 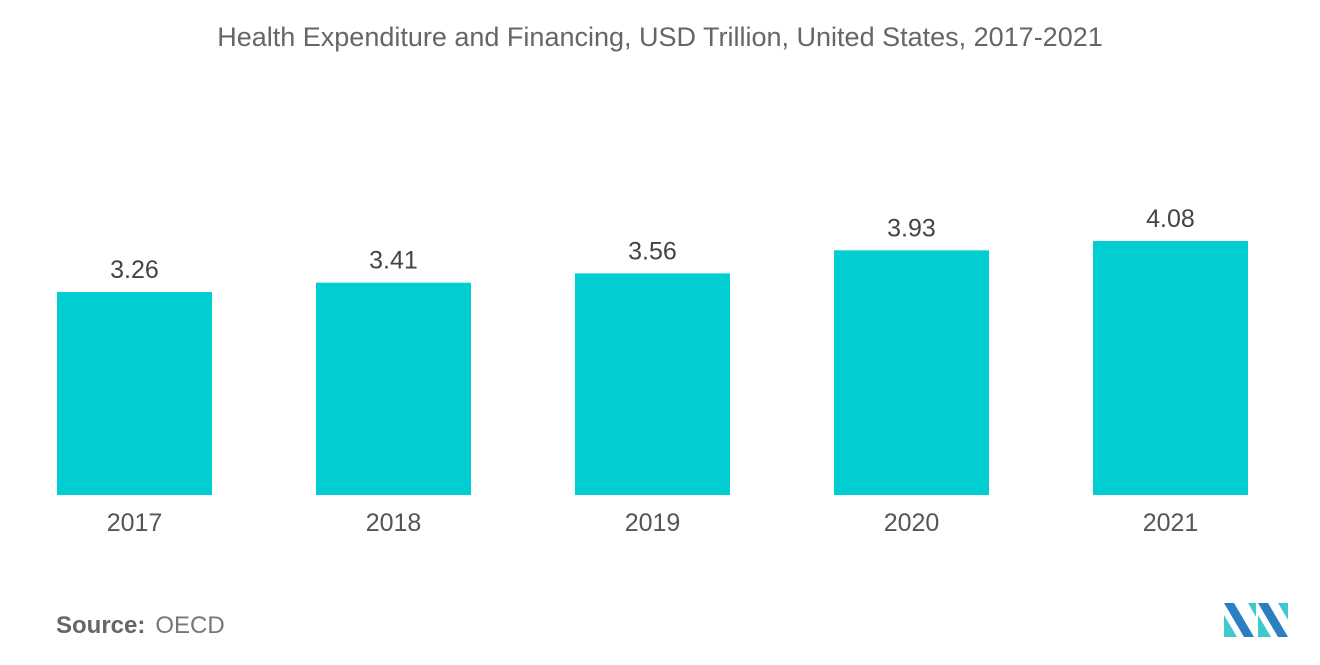 What do you see at coordinates (911, 228) in the screenshot?
I see `value-label: 3.93` at bounding box center [911, 228].